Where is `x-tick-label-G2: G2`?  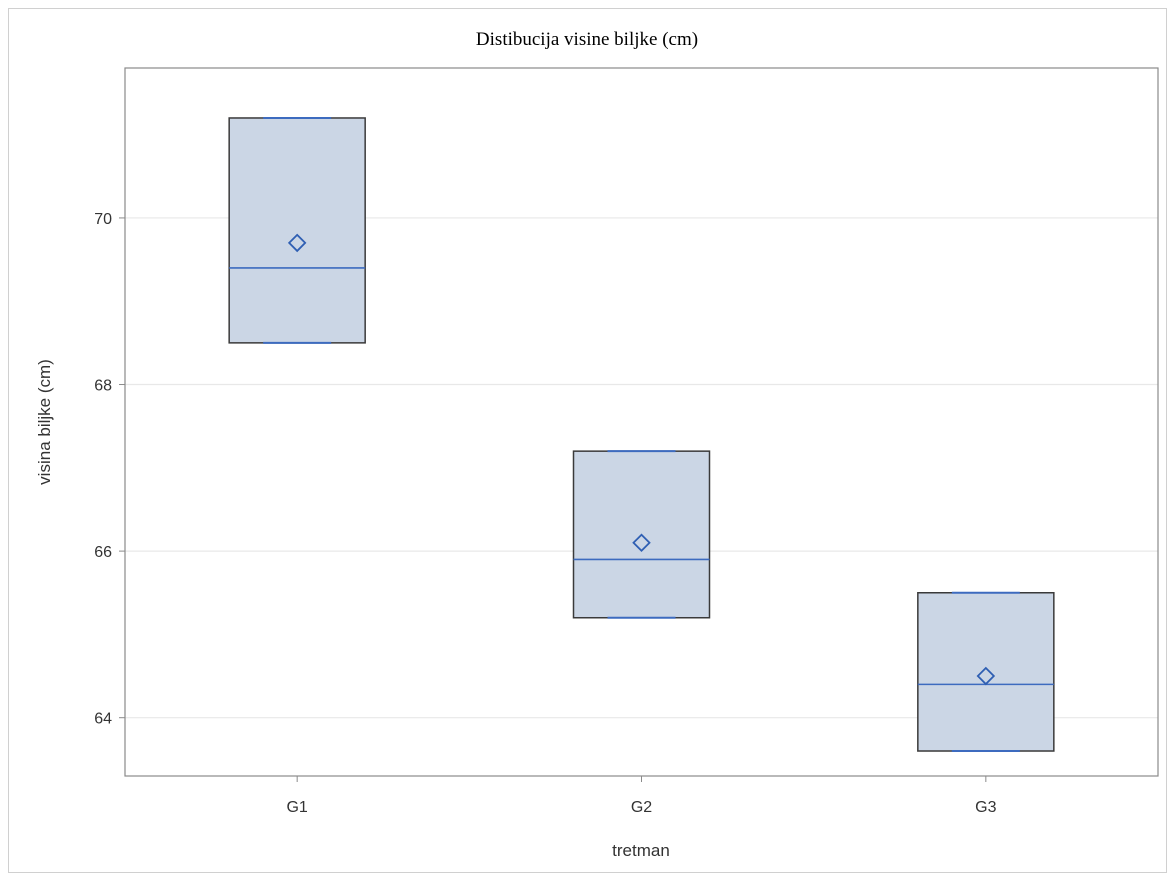 x-tick-label-G2: G2 is located at coordinates (641, 807).